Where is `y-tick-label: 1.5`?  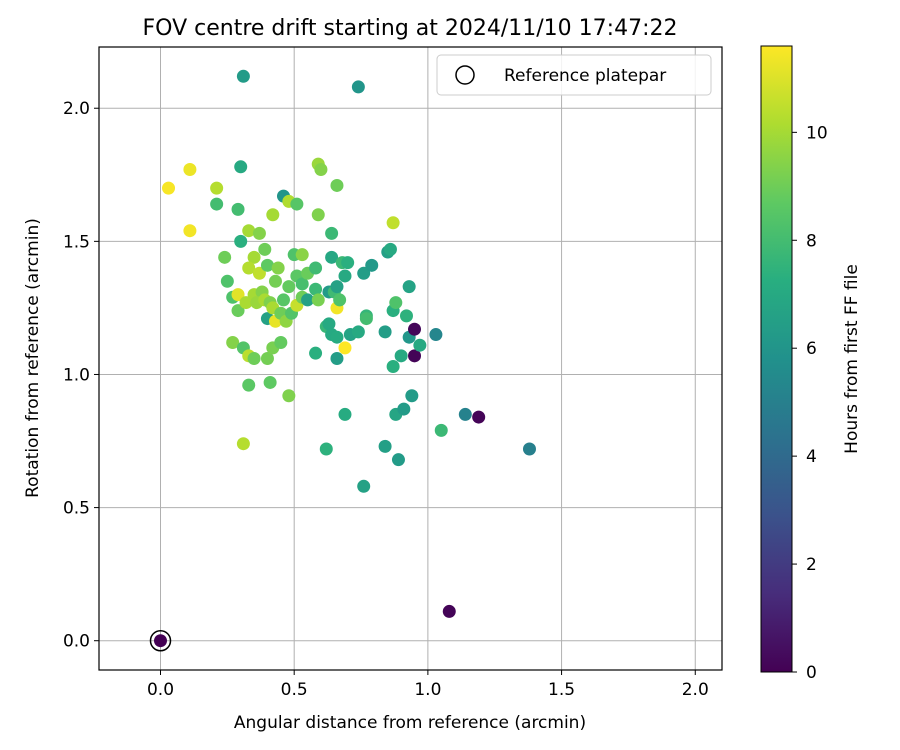
y-tick-label: 1.5 is located at coordinates (76, 242).